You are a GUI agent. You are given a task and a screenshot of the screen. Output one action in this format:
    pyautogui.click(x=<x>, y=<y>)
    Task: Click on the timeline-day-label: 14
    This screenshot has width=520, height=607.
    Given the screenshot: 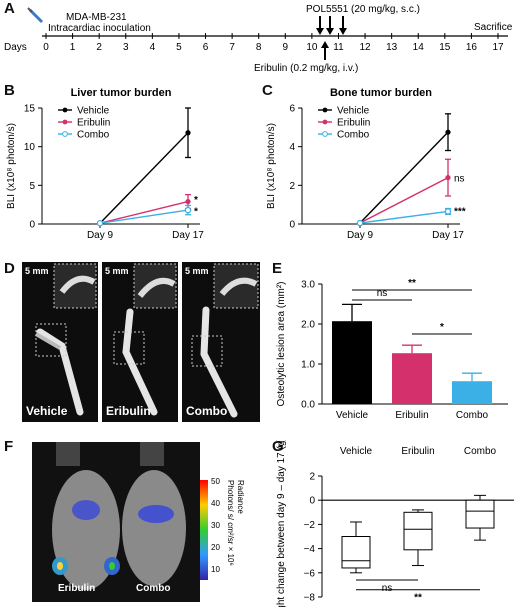 What is the action you would take?
    pyautogui.click(x=419, y=47)
    